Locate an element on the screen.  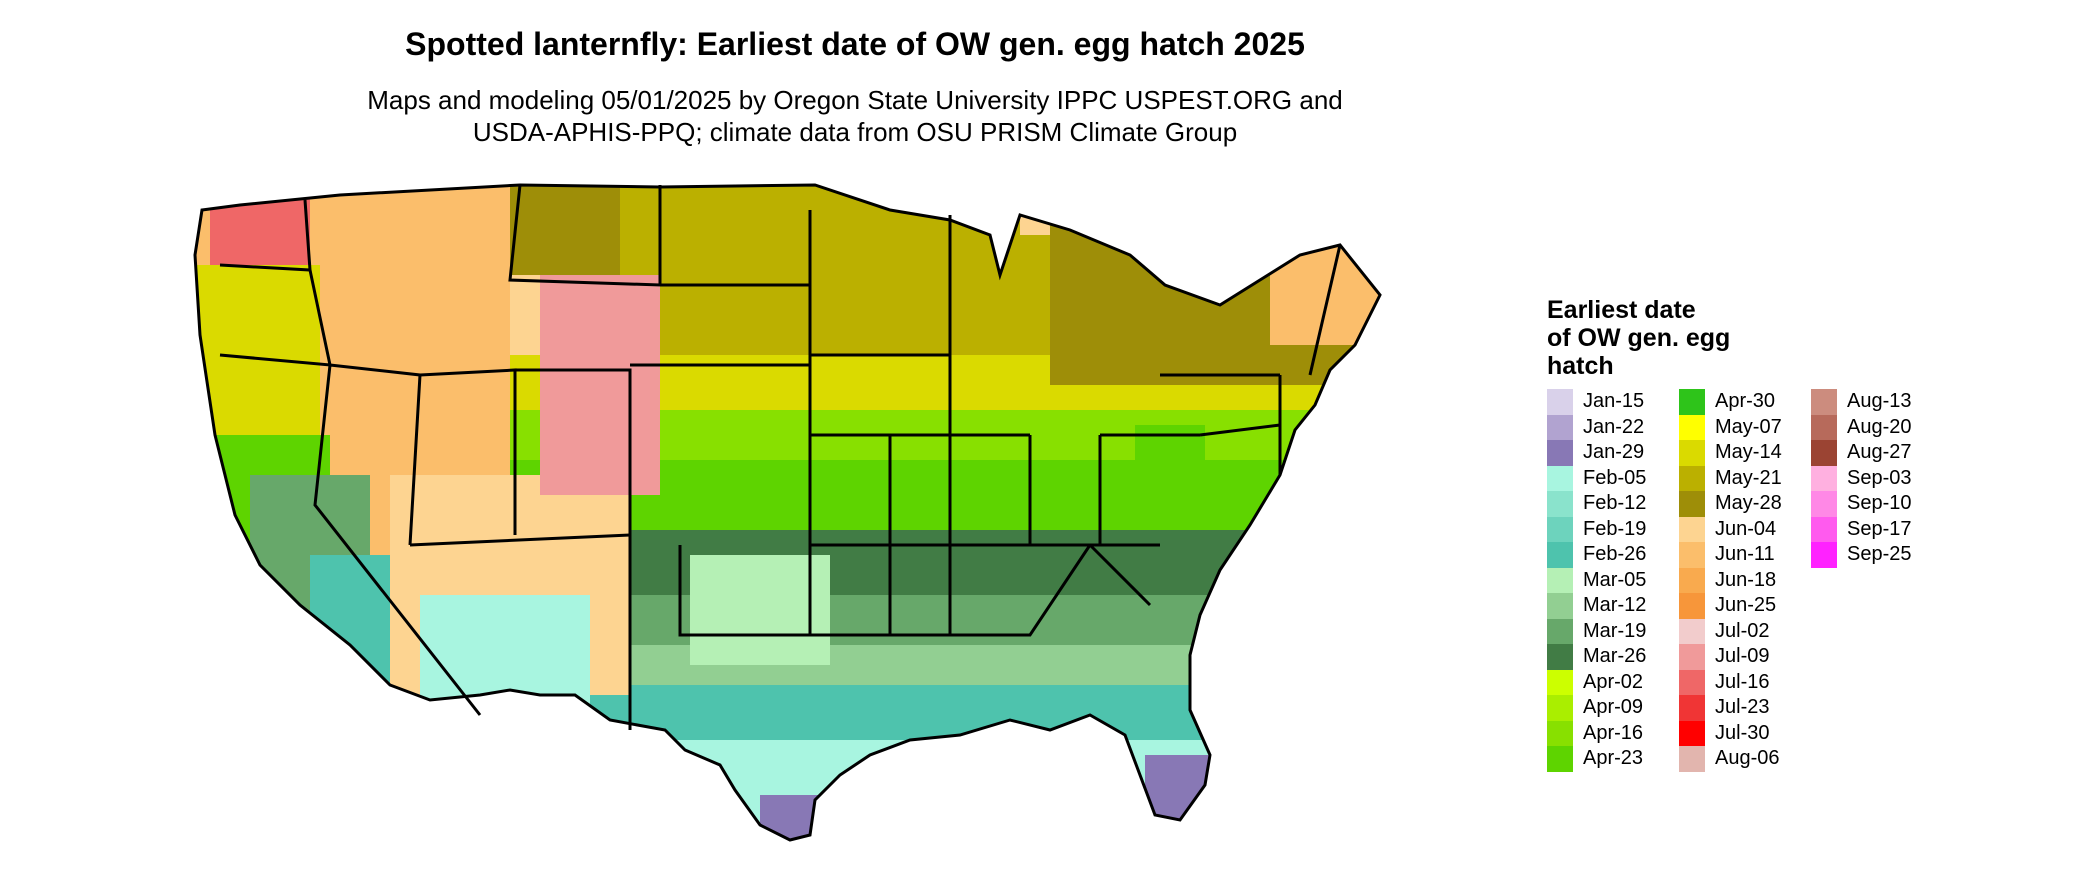
legend-label: Apr-30 is located at coordinates (1745, 401).